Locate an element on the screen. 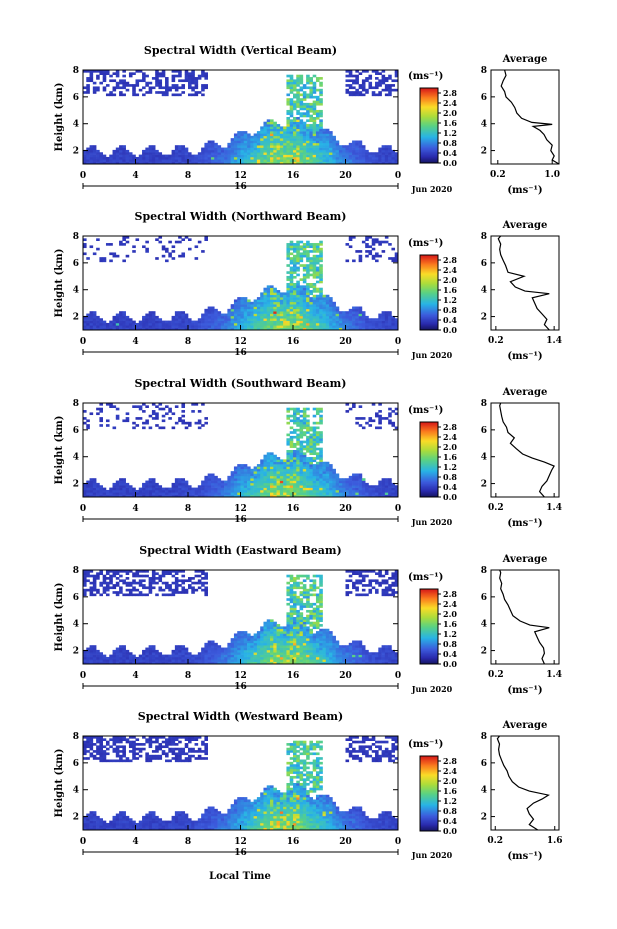 The width and height of the screenshot is (617, 929). average-y-tick-label: 8 is located at coordinates (484, 237).